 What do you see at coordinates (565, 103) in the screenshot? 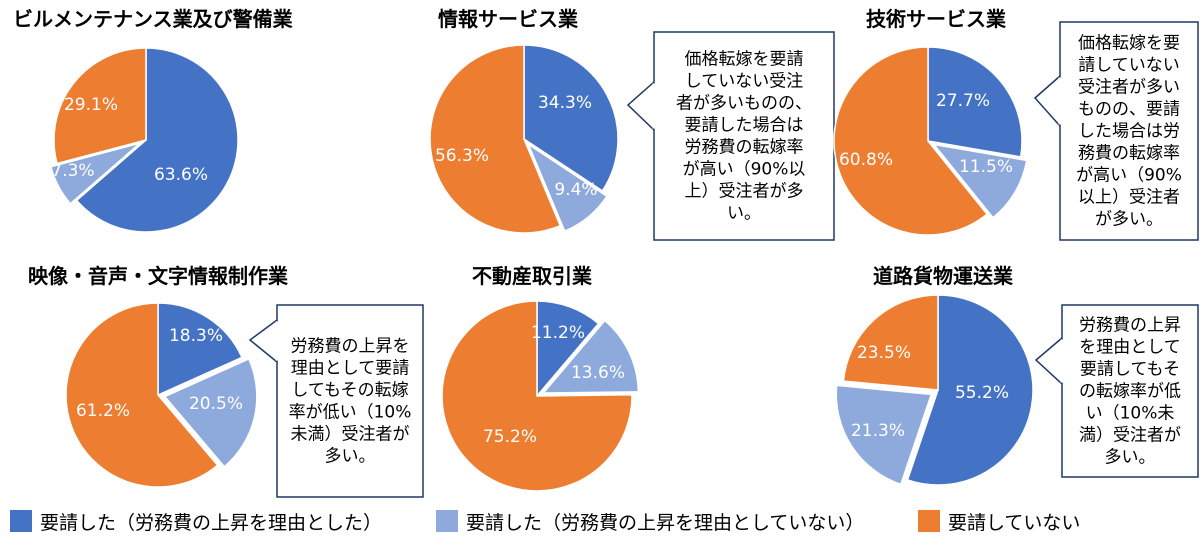
I see `data-label-requested-labor: 34.3%` at bounding box center [565, 103].